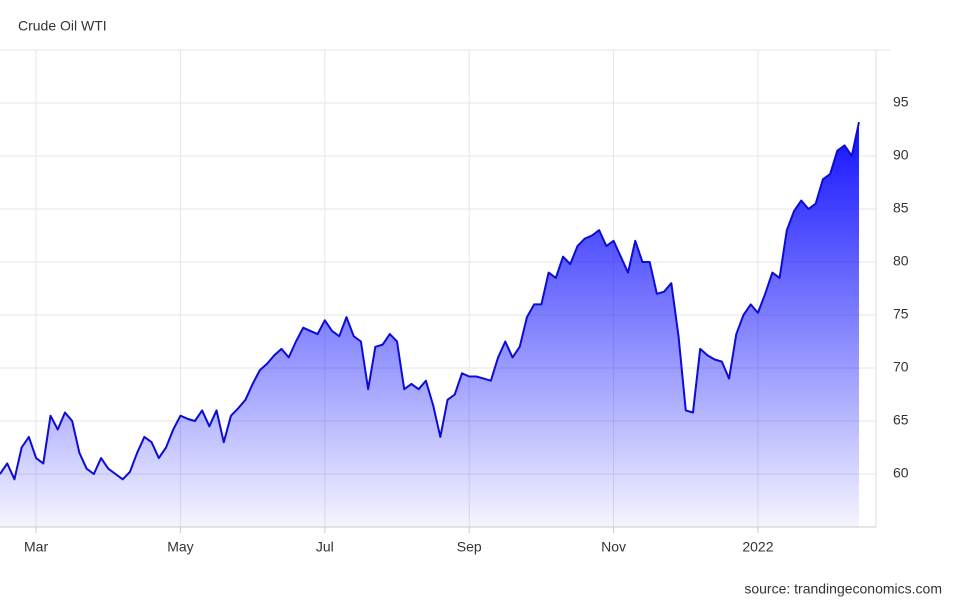 Image resolution: width=956 pixels, height=605 pixels. I want to click on y-tick-label: 70, so click(901, 367).